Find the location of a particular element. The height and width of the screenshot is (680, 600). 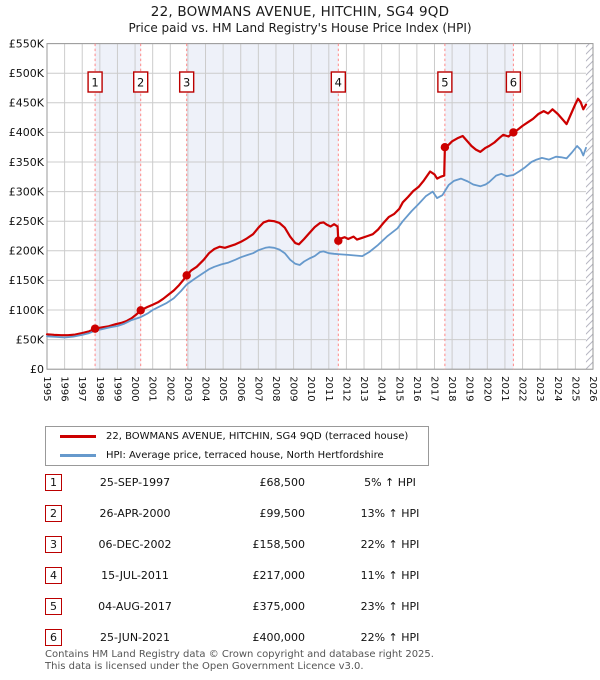

transaction-hpi-delta: 11% ↑ HPI is located at coordinates (390, 575).